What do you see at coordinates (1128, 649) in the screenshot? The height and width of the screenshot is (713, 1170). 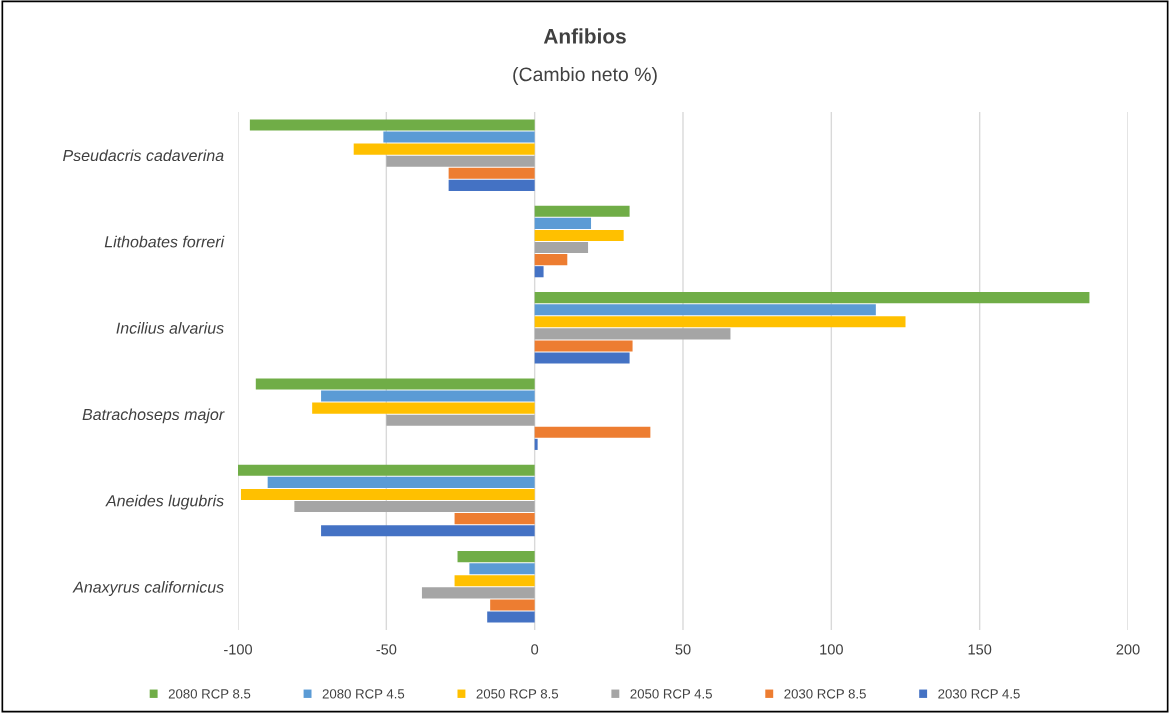 I see `x-tick-label: 200` at bounding box center [1128, 649].